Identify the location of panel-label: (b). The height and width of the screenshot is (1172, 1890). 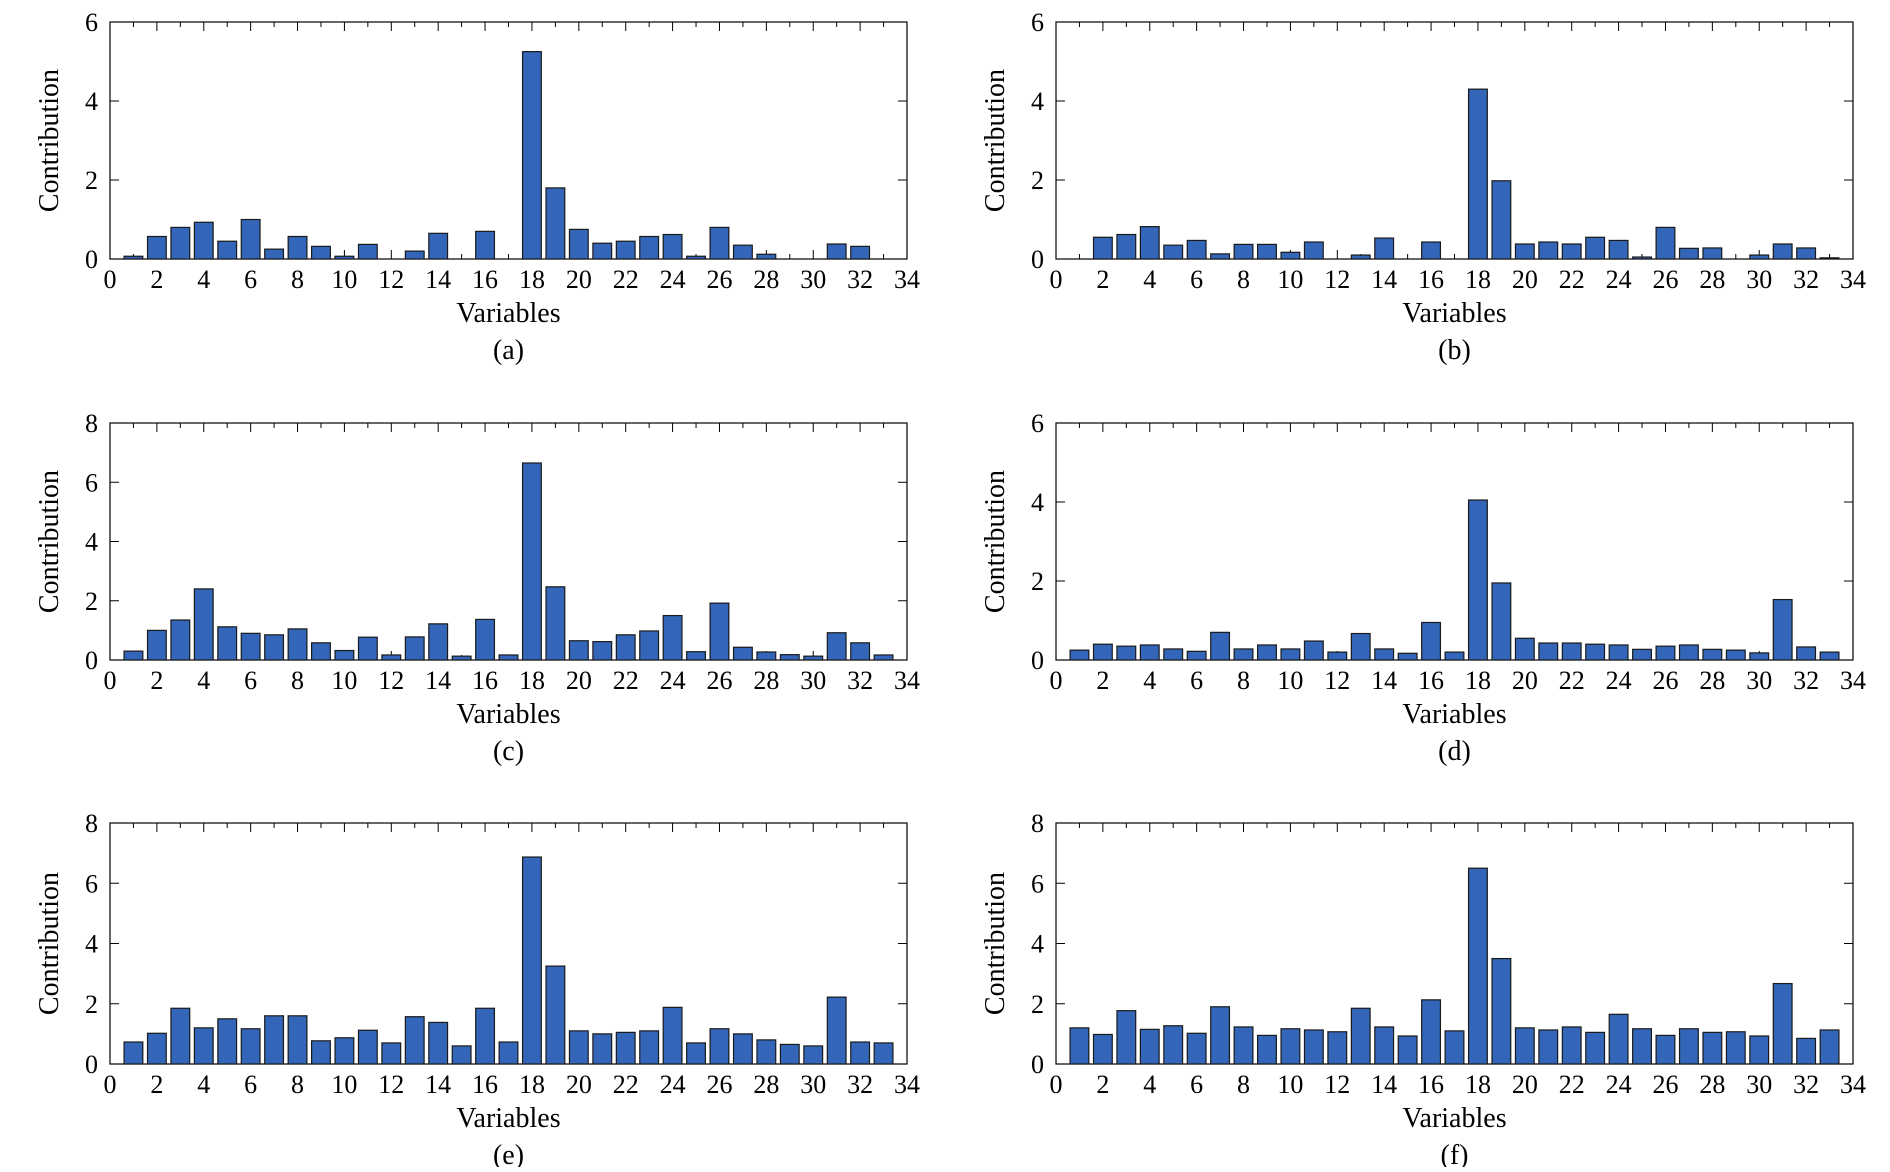
(1454, 350).